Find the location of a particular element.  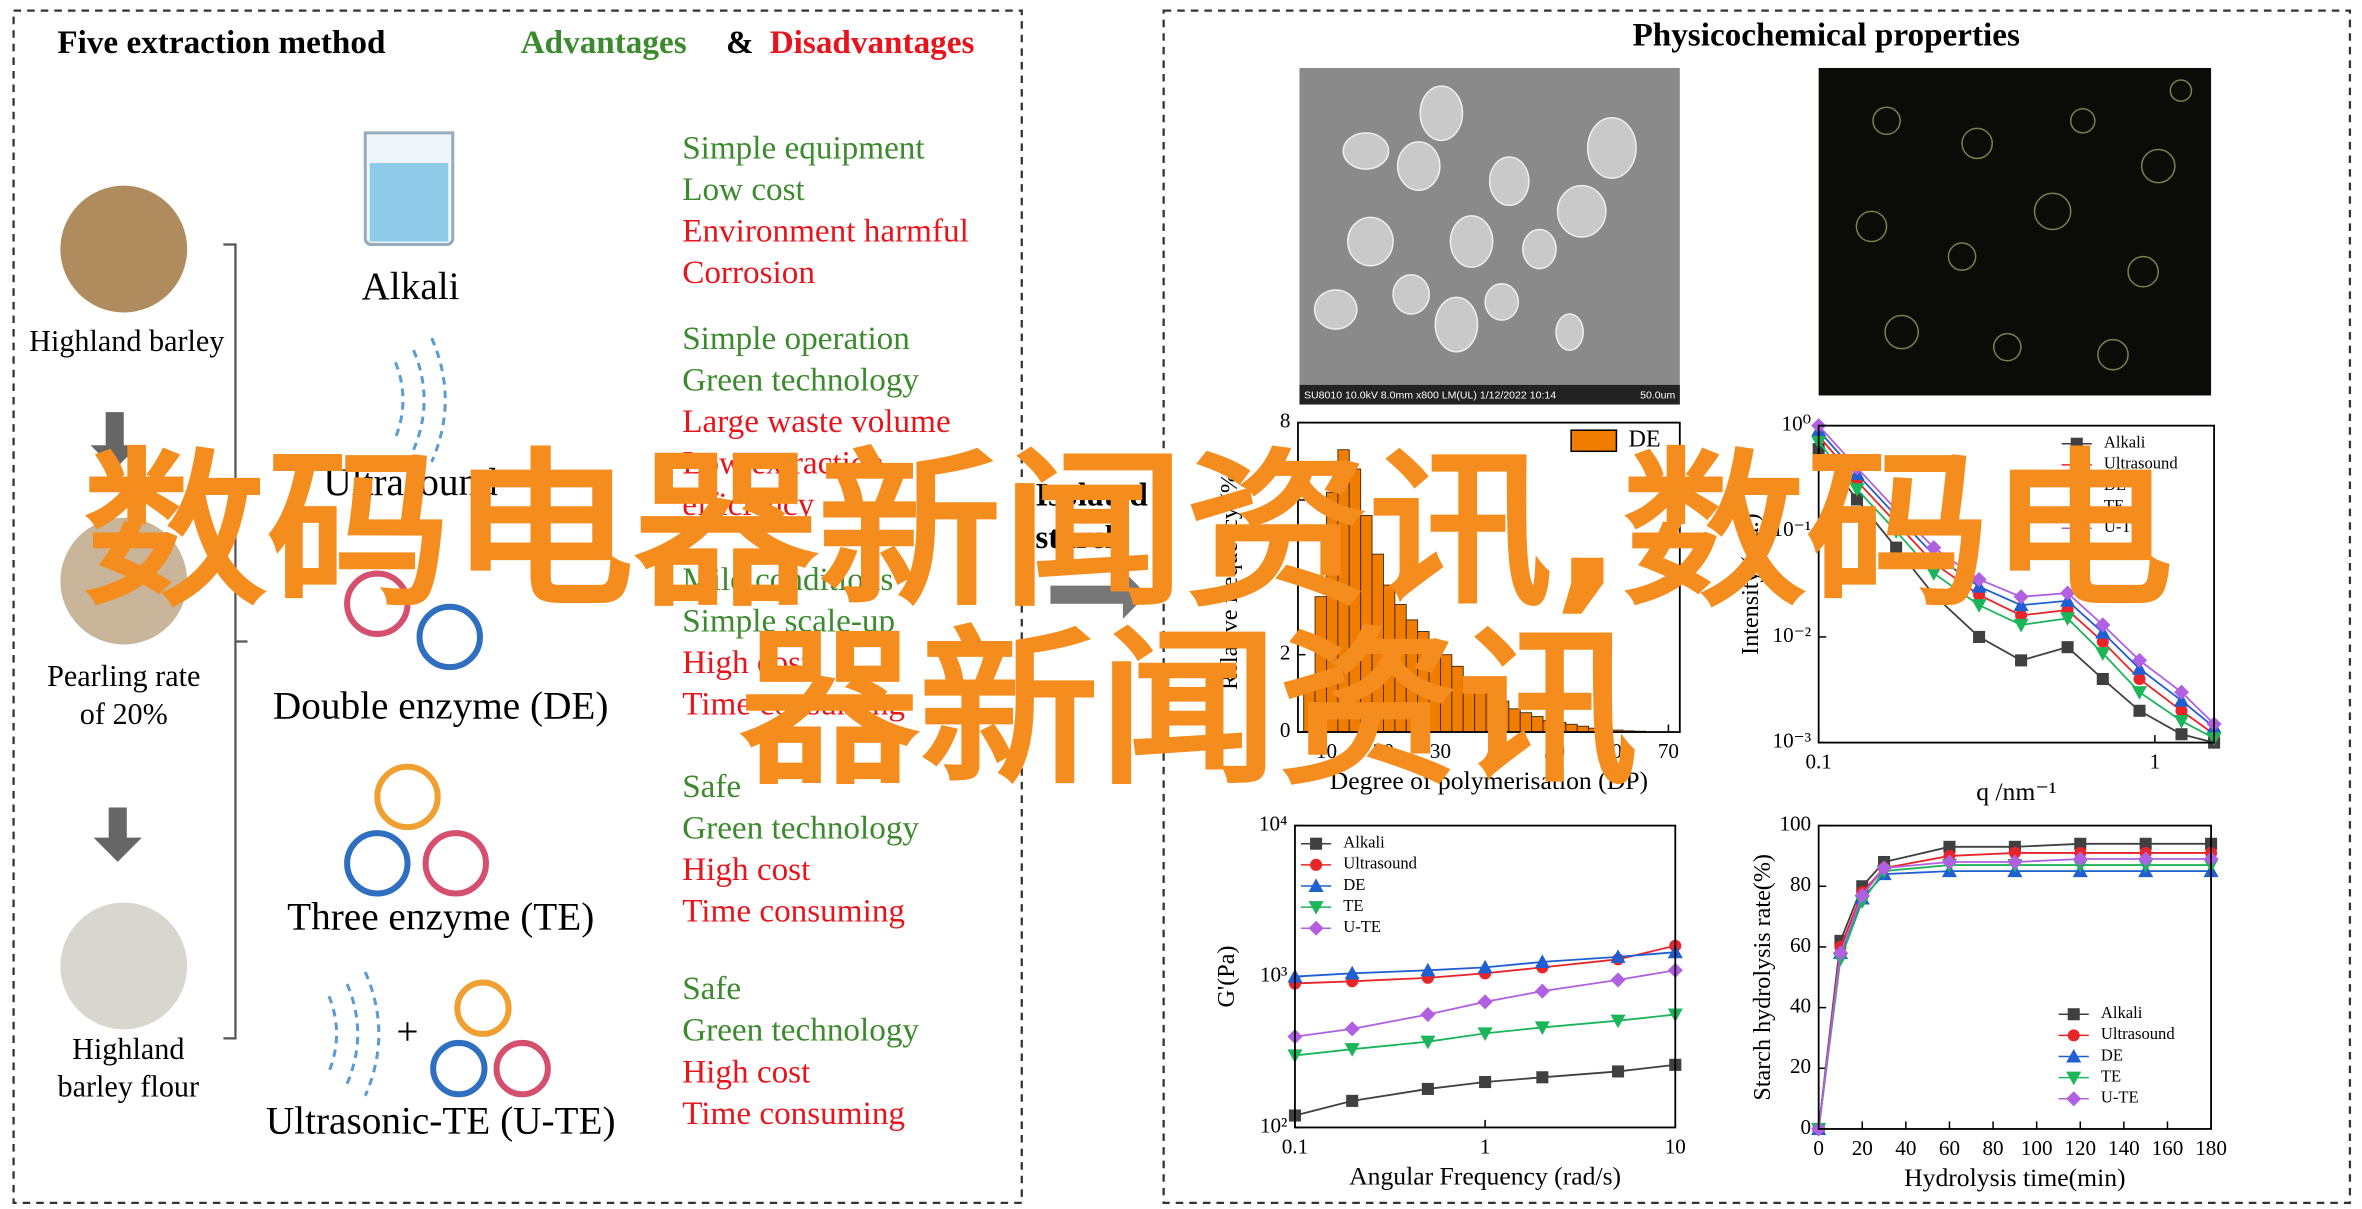

disadvantages-heading: Disadvantages is located at coordinates (872, 42).